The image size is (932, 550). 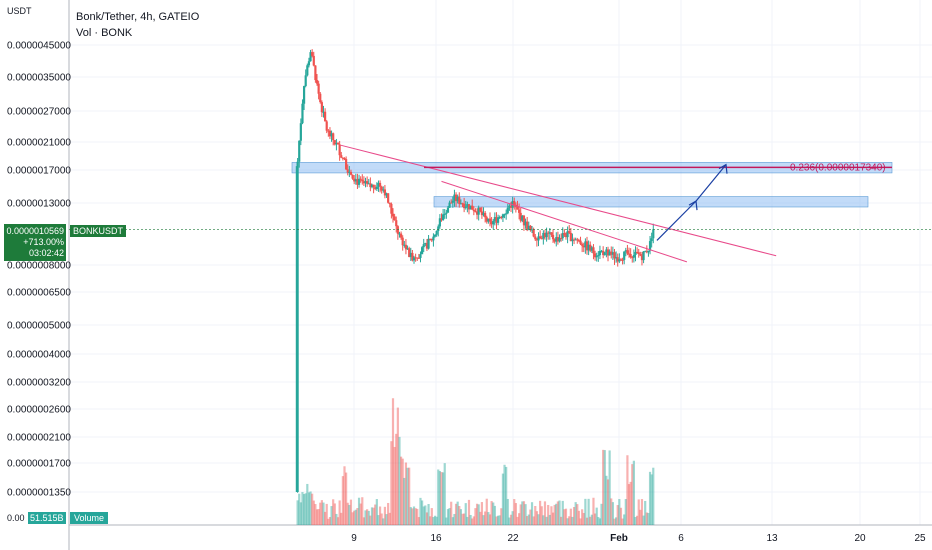 I want to click on x-tick-label: 9, so click(x=354, y=538).